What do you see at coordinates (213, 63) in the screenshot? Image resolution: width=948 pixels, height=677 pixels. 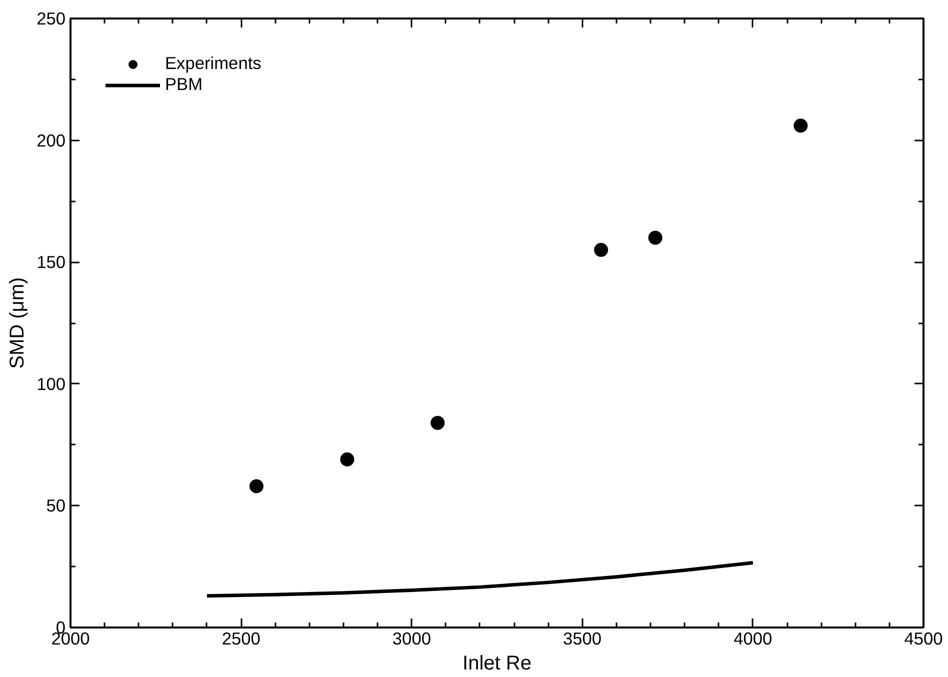 I see `legend-label: Experiments` at bounding box center [213, 63].